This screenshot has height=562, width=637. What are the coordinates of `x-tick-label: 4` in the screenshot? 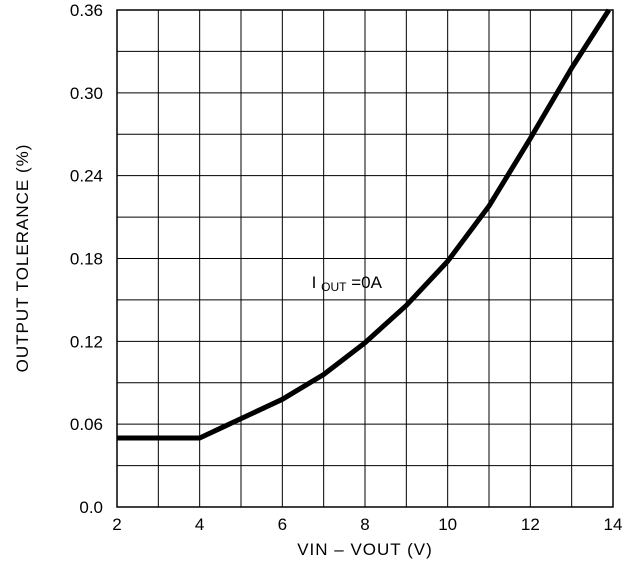 It's located at (199, 524).